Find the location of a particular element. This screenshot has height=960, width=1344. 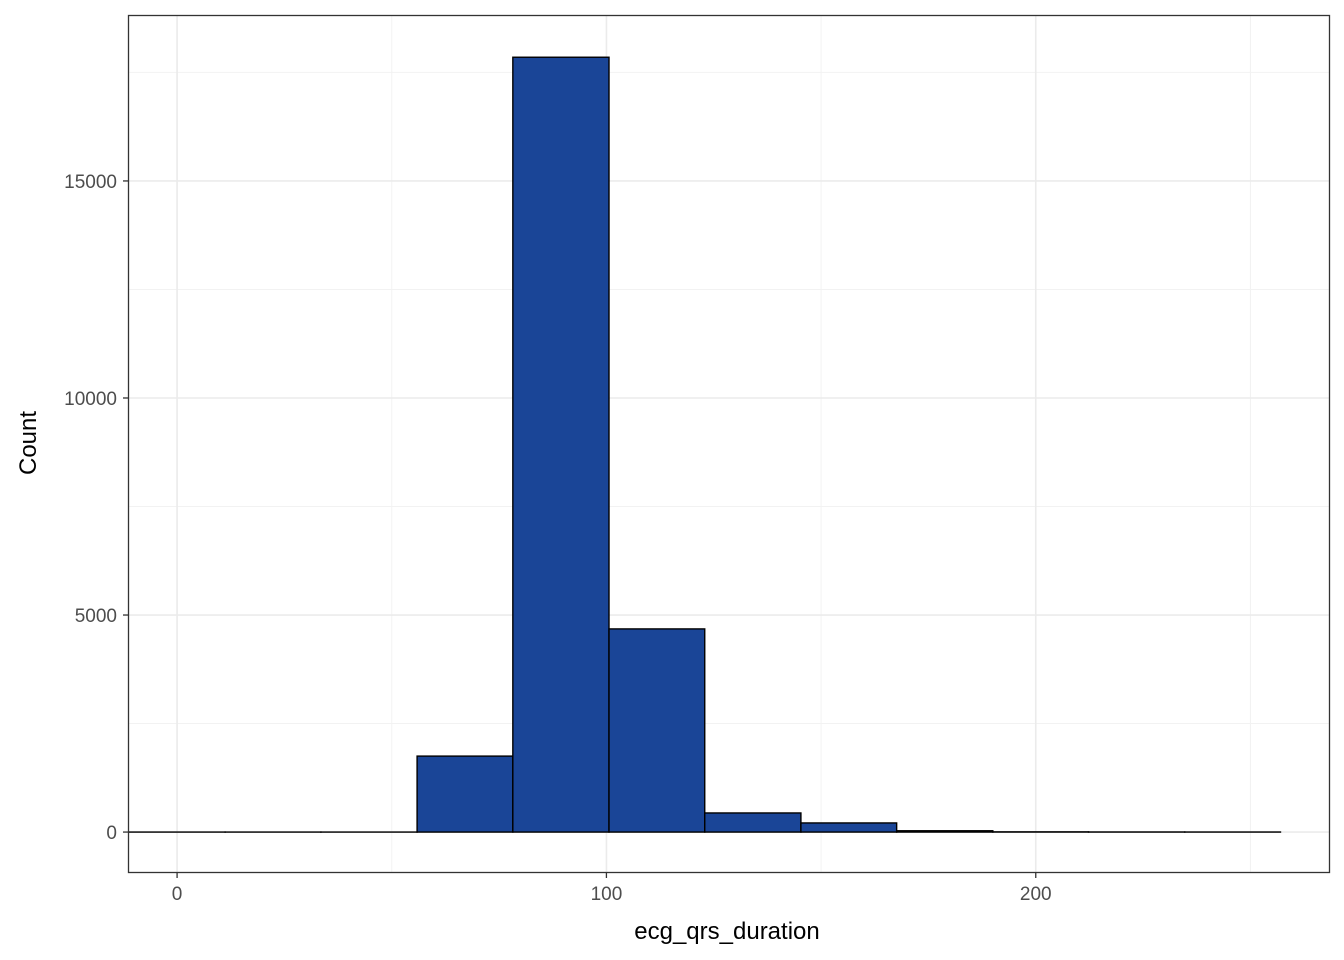

y-tick-label: 10000 is located at coordinates (90, 399).